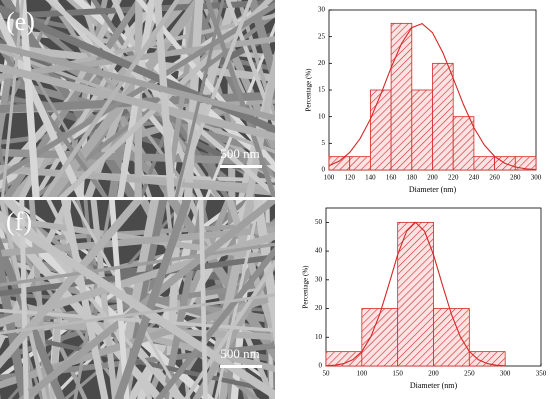 This screenshot has height=399, width=550. I want to click on x-tick-label: 350, so click(541, 374).